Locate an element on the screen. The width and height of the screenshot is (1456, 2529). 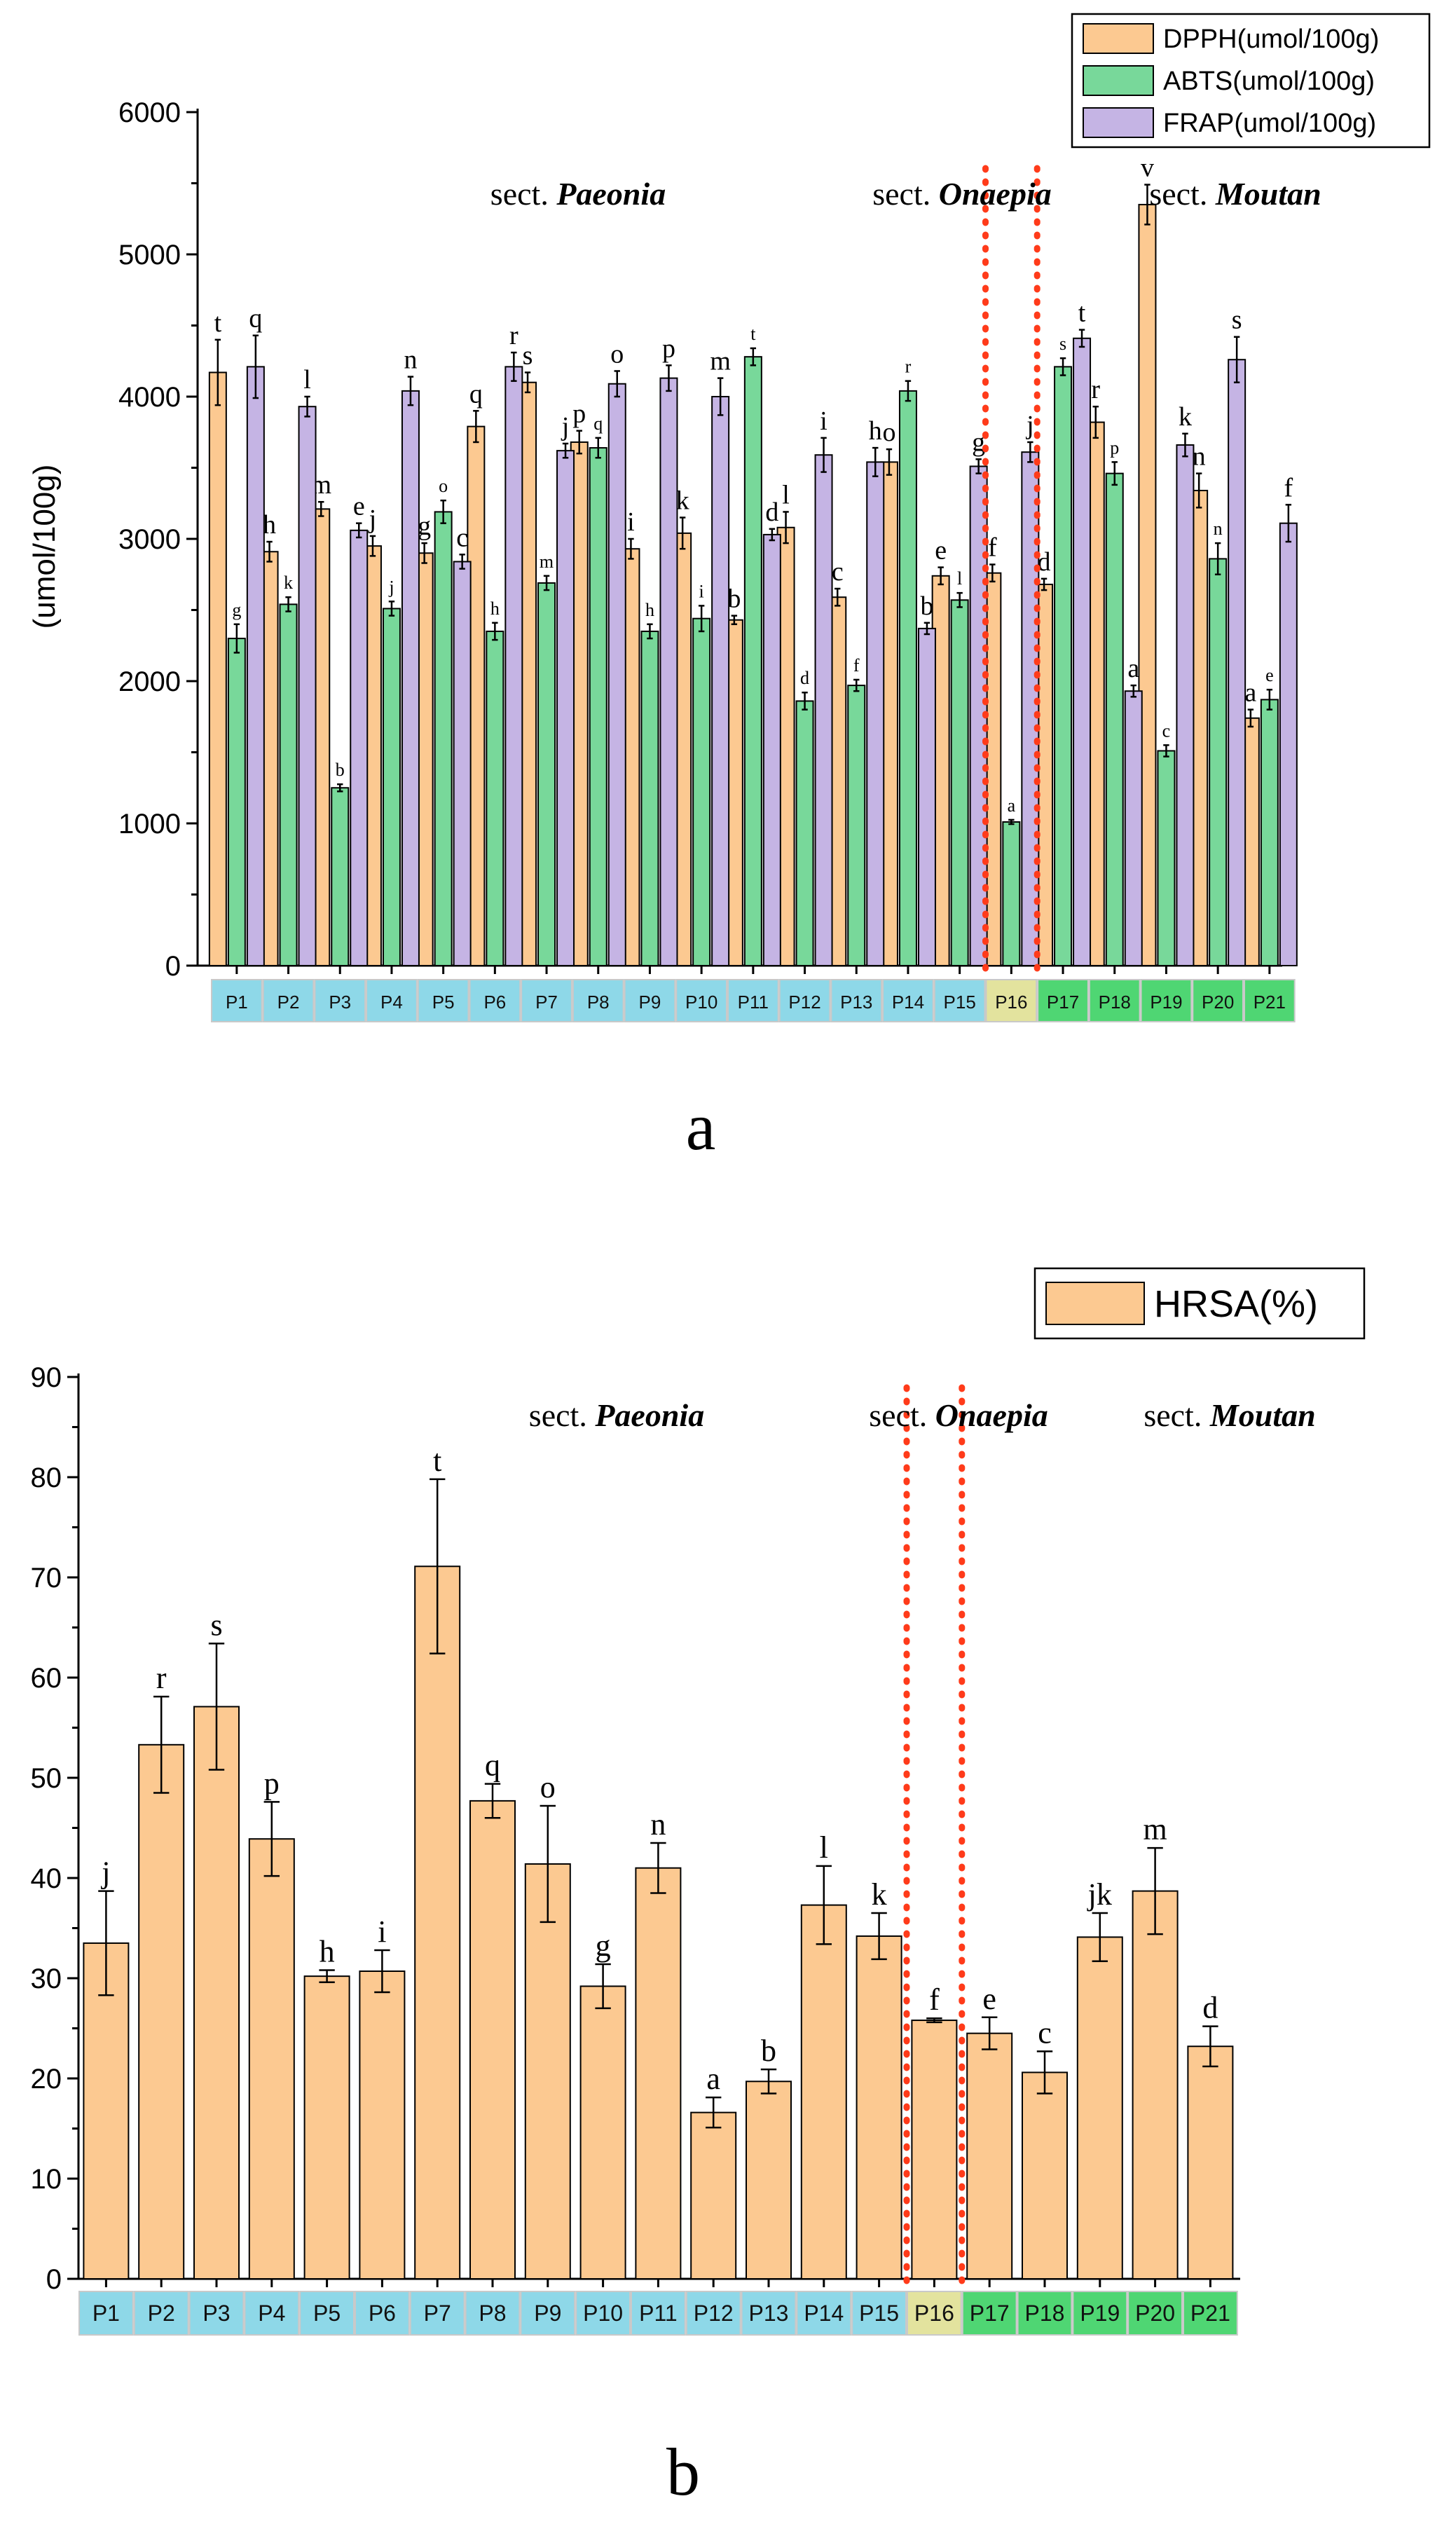
x-tick-label: P5 is located at coordinates (443, 1002).